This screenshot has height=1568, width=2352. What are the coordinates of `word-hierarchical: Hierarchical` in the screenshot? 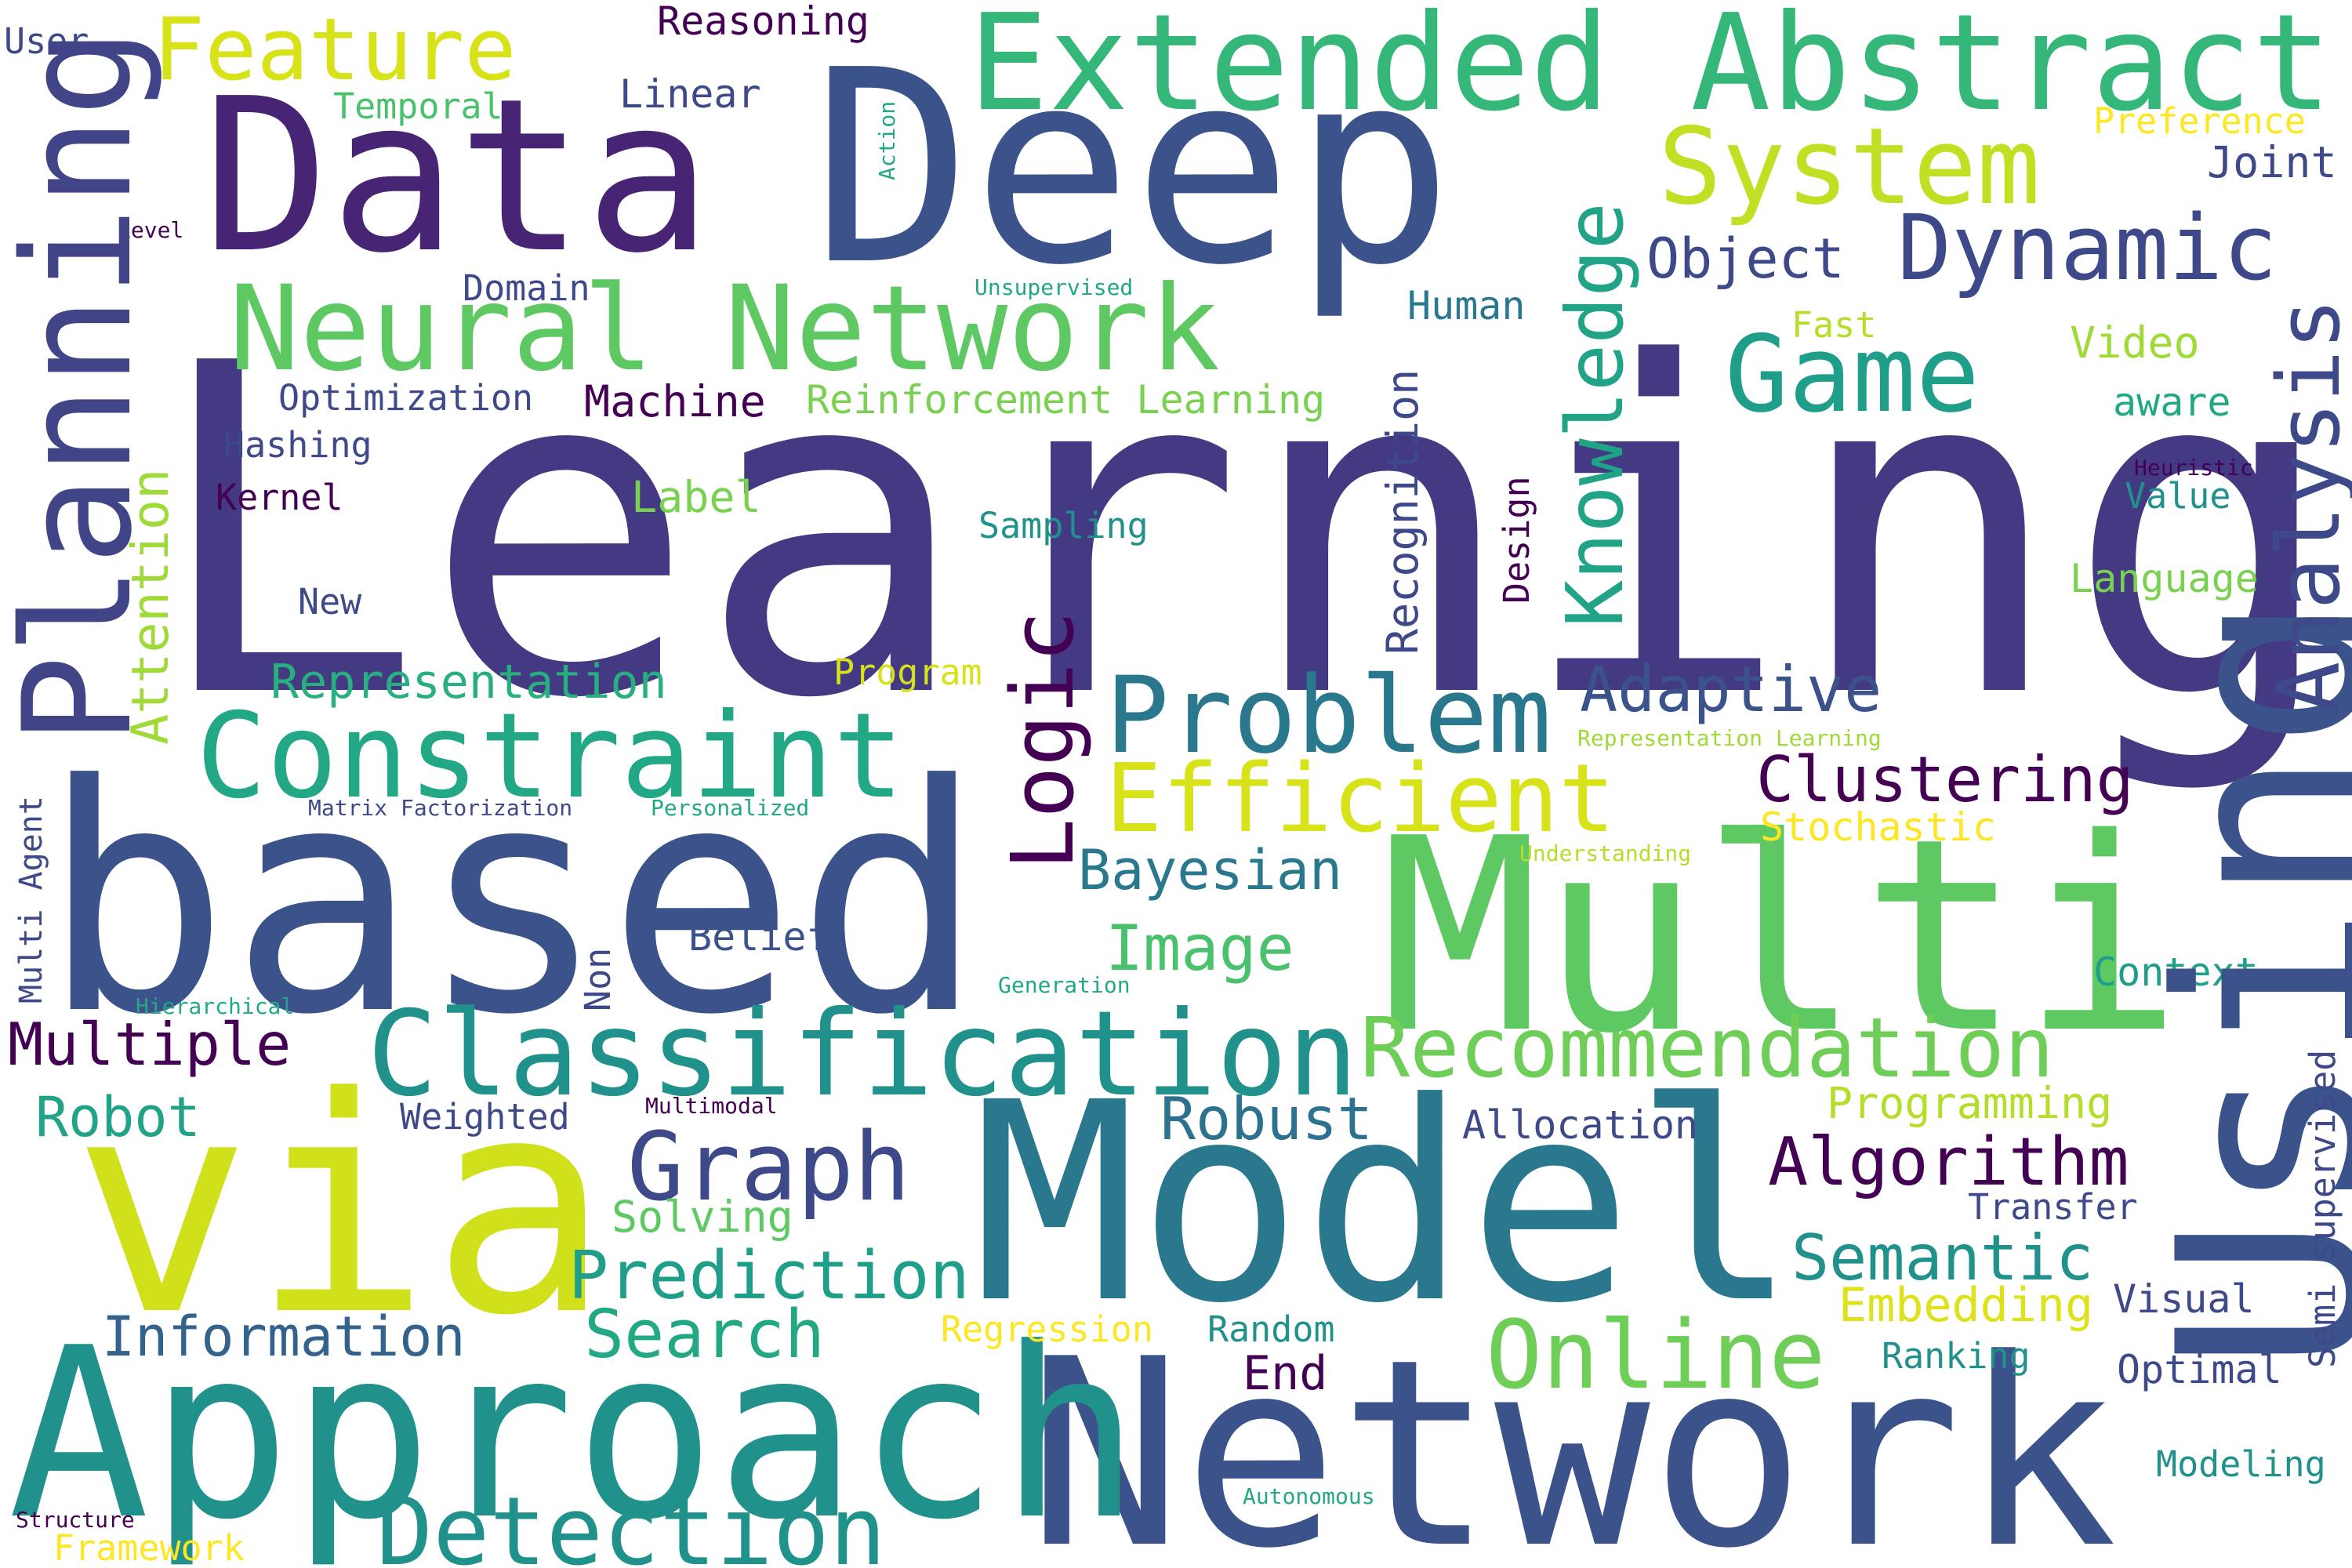 It's located at (215, 1006).